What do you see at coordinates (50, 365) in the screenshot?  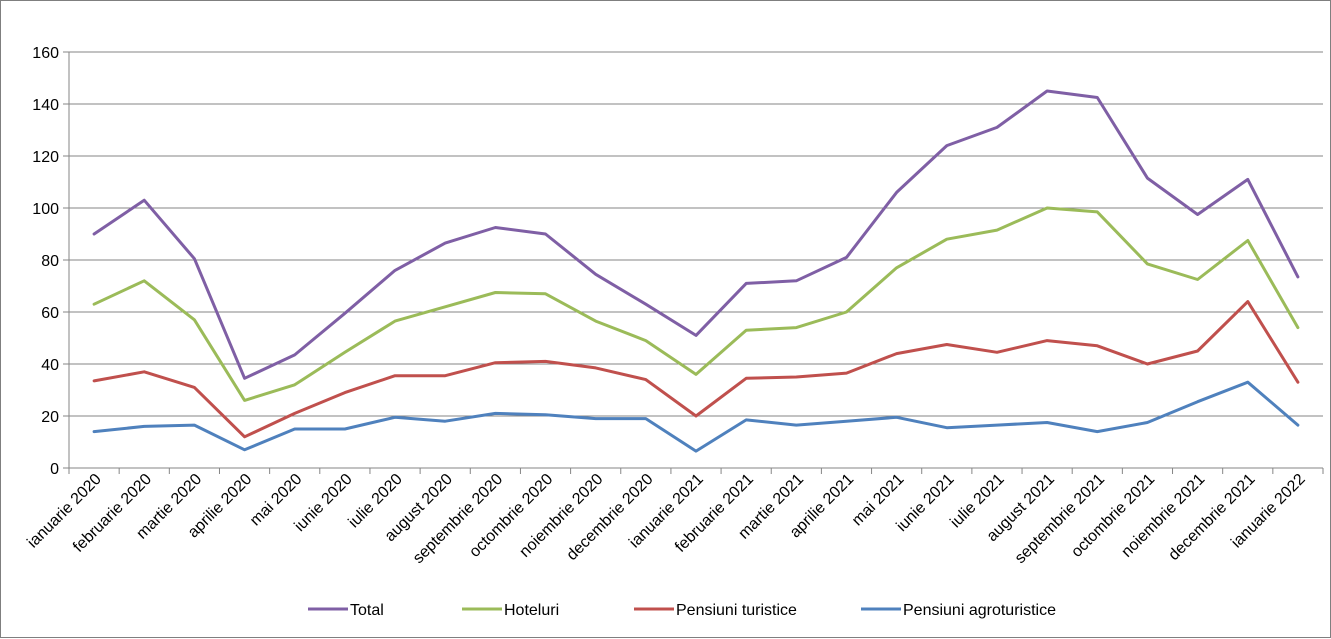 I see `y-tick-label: 40` at bounding box center [50, 365].